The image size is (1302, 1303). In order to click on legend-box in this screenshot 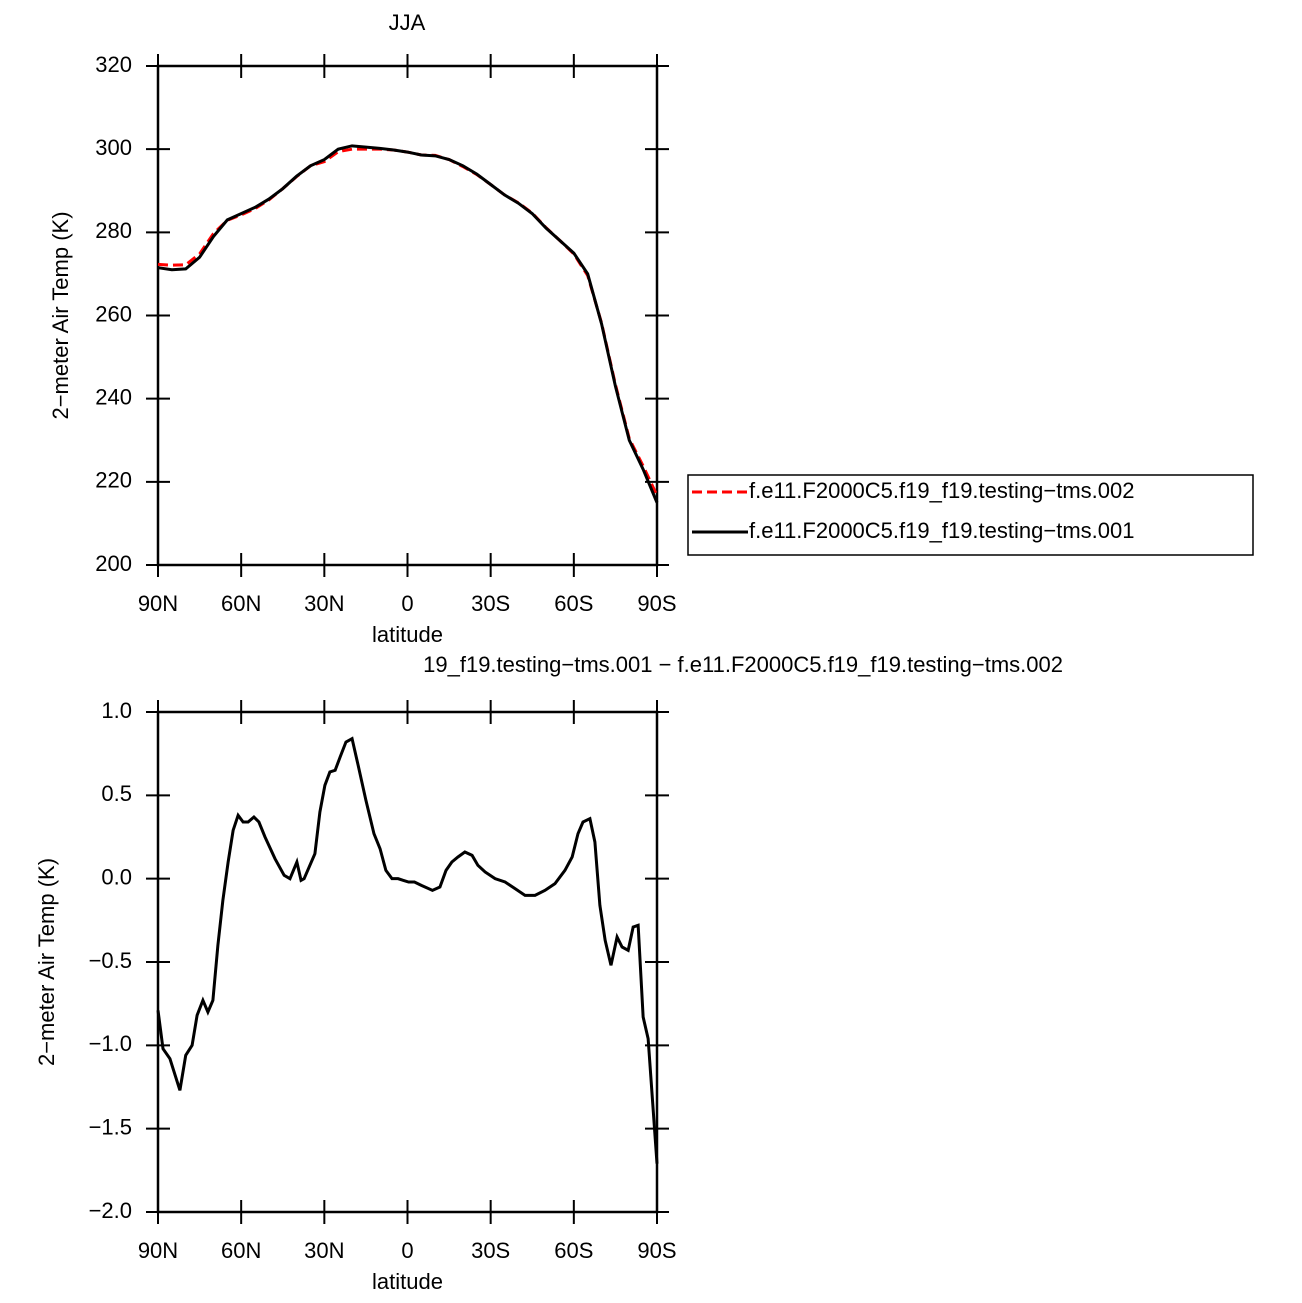, I will do `click(970, 515)`.